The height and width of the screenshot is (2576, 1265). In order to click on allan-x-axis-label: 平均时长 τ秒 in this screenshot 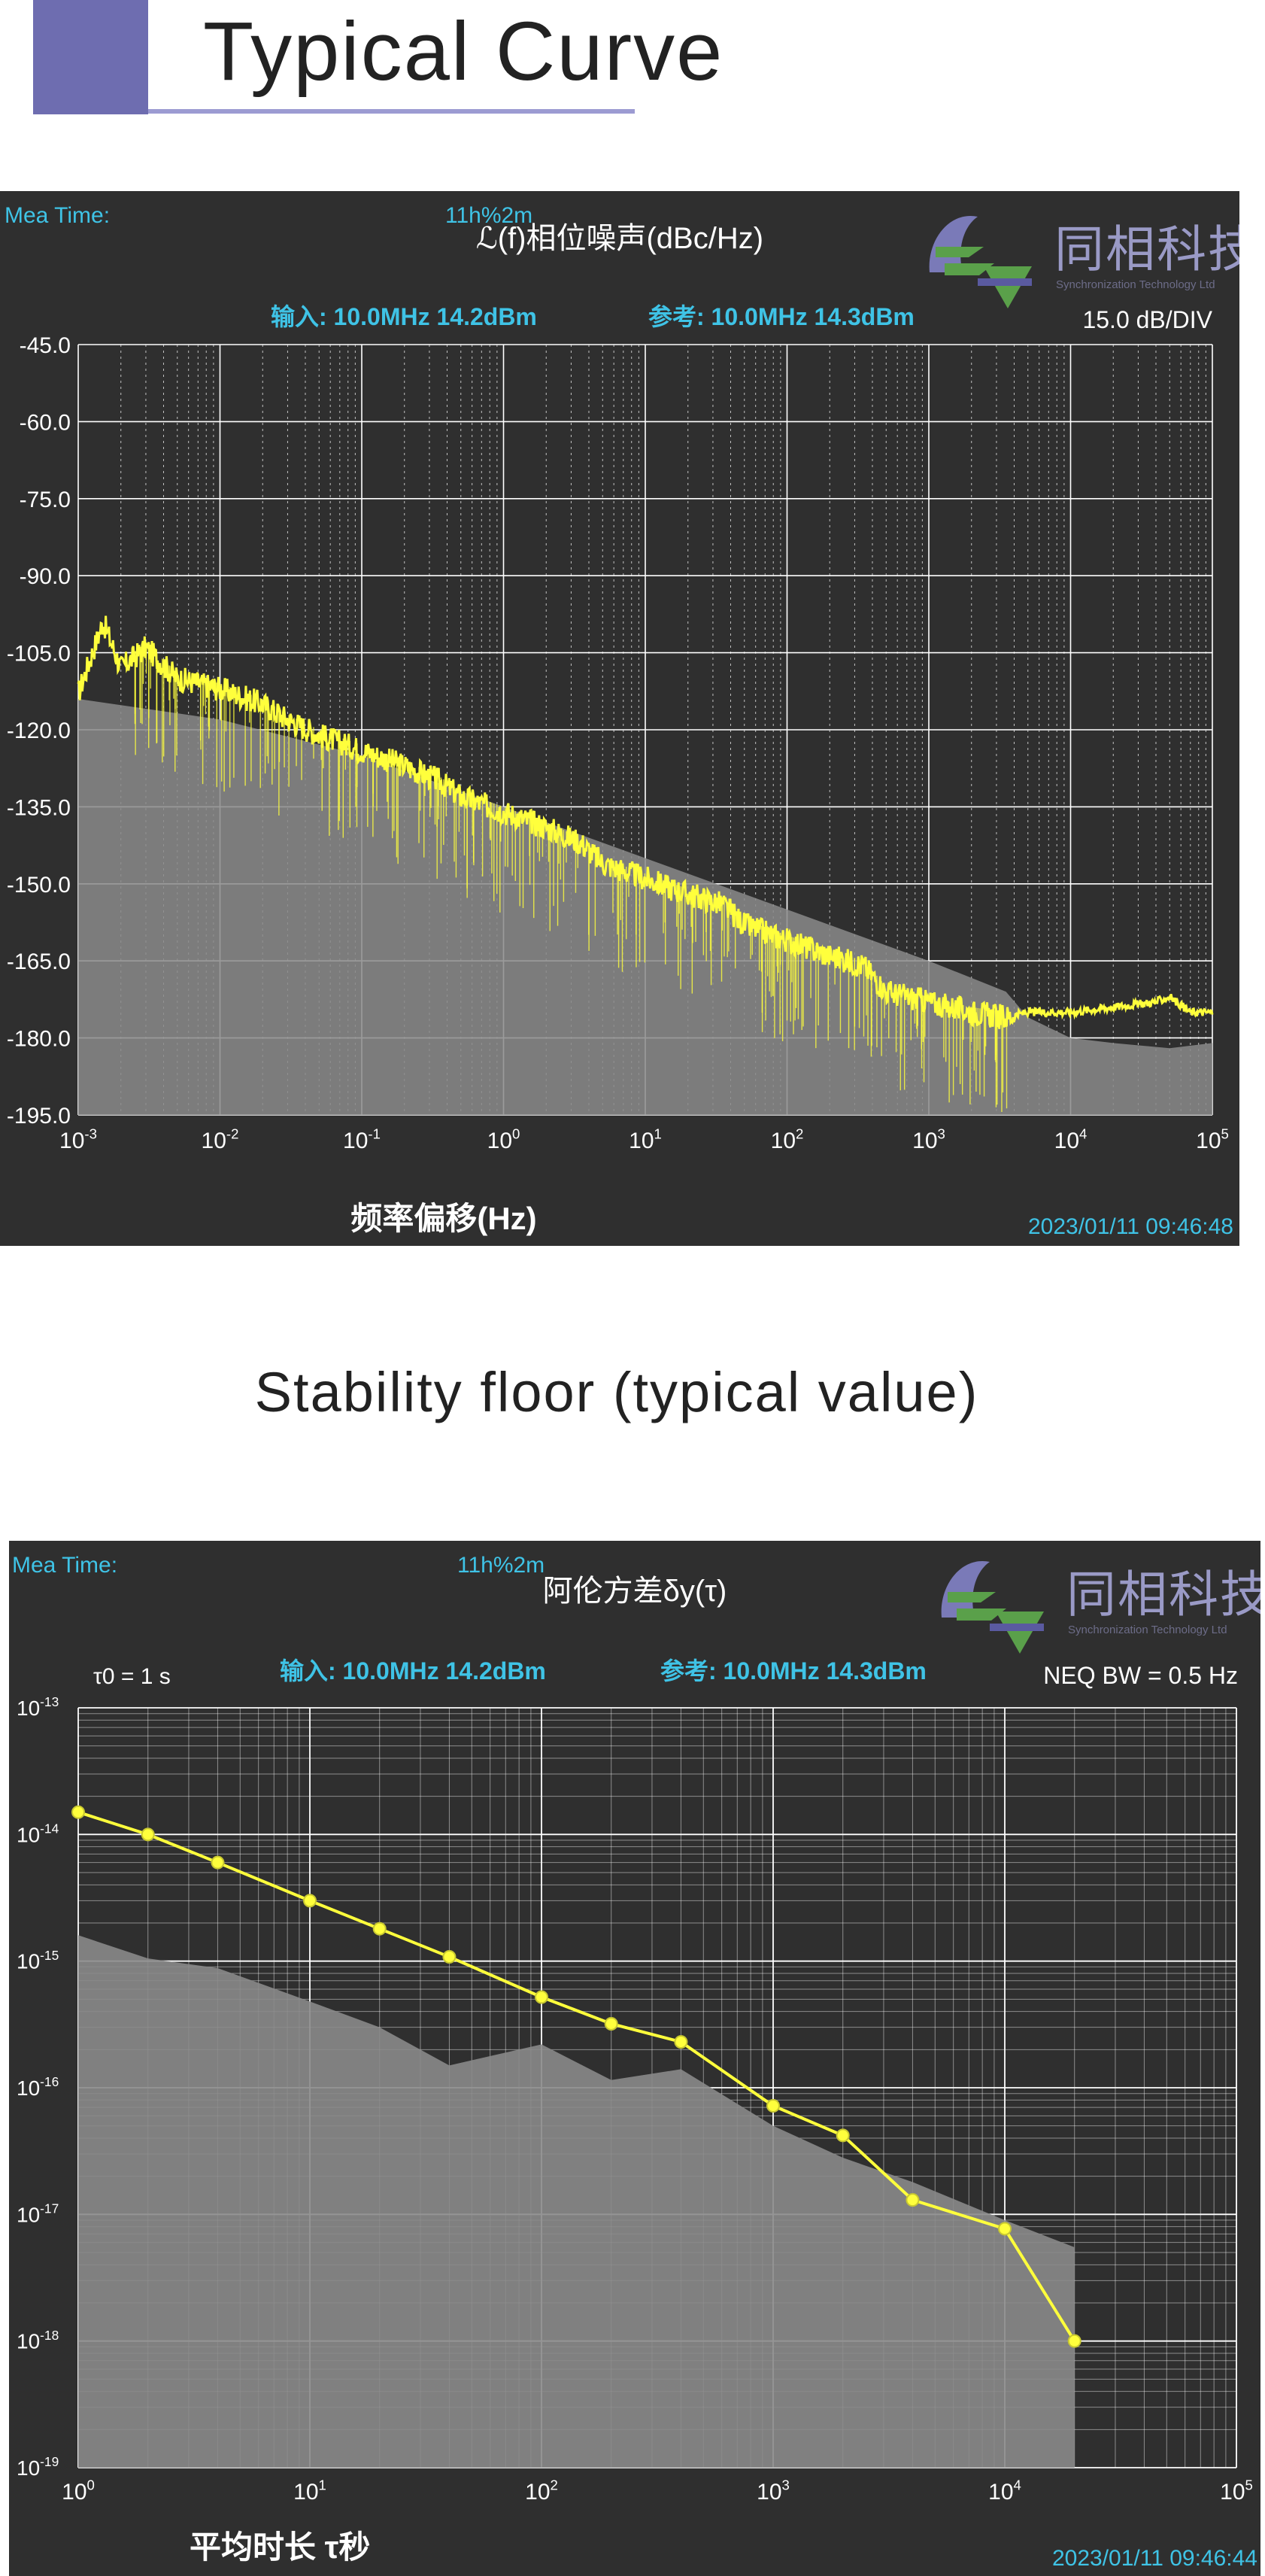, I will do `click(280, 2547)`.